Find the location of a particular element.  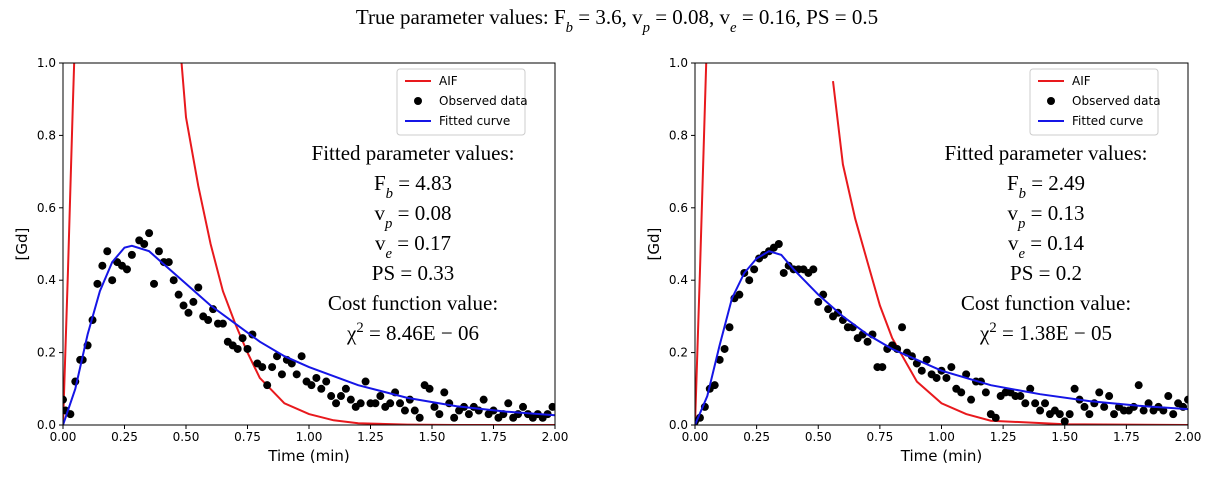

superscript: 2 is located at coordinates (359, 328).